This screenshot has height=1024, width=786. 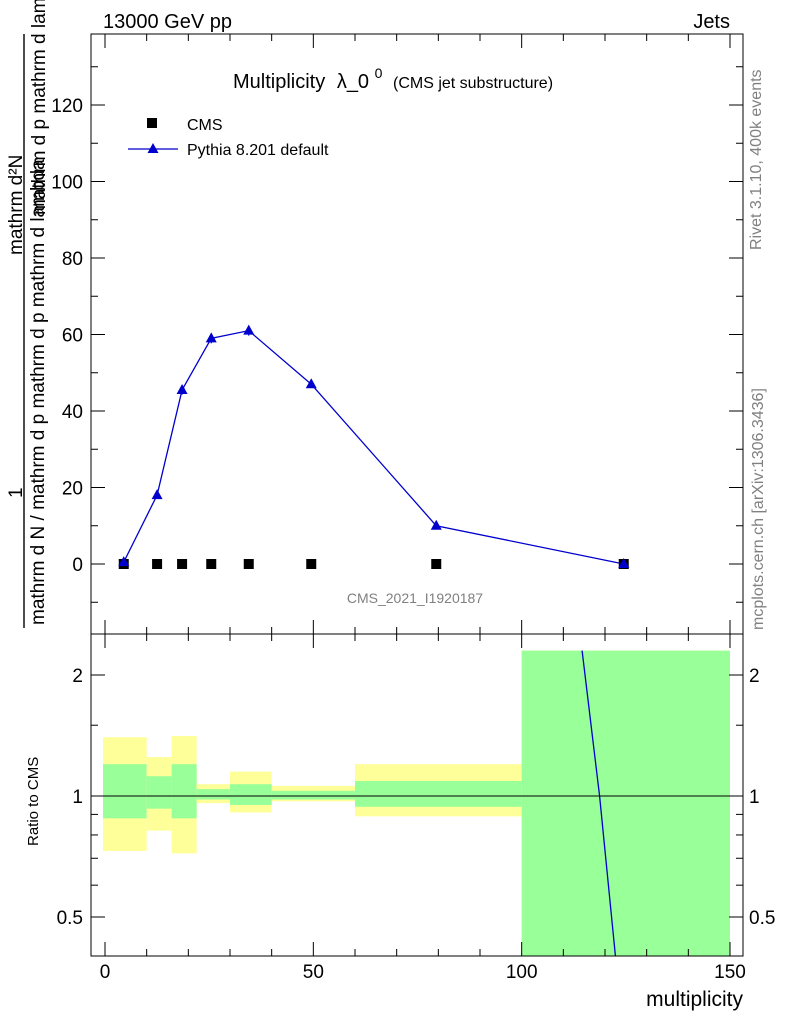 I want to click on main-ytick-label: 120, so click(x=67, y=106).